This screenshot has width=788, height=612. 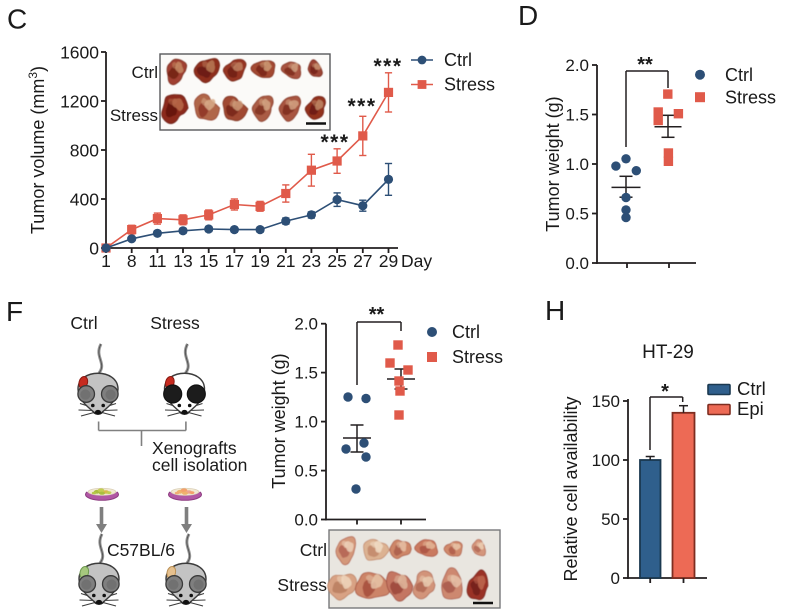 What do you see at coordinates (37, 150) in the screenshot?
I see `svg-text: Tumor volume (mm3)` at bounding box center [37, 150].